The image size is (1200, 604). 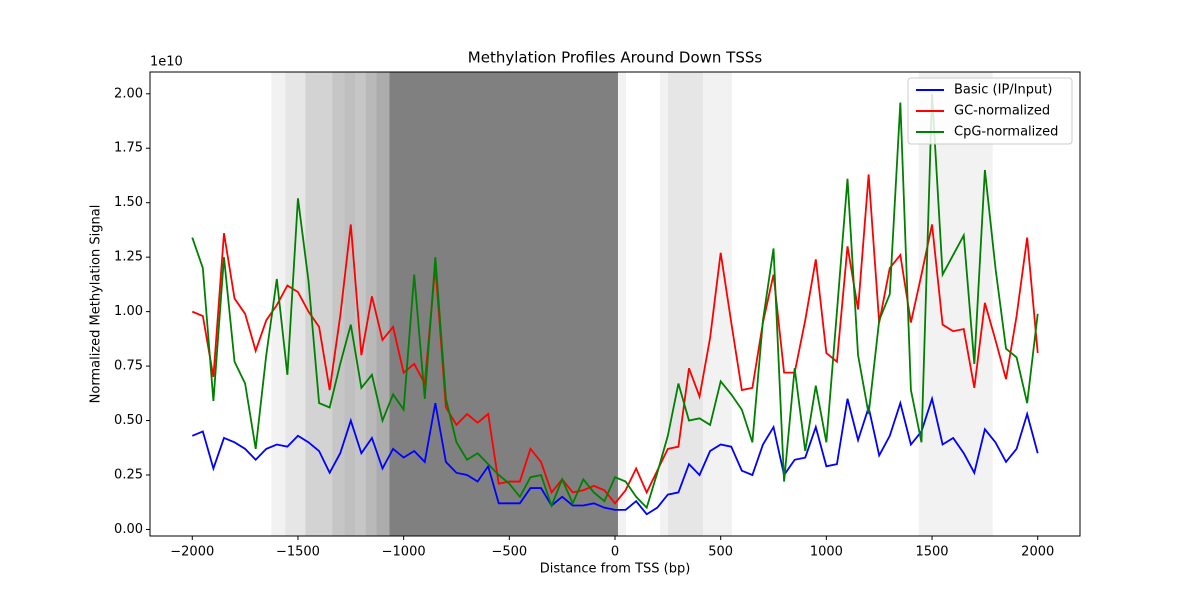 I want to click on x-tick-label: 2000, so click(x=1037, y=552).